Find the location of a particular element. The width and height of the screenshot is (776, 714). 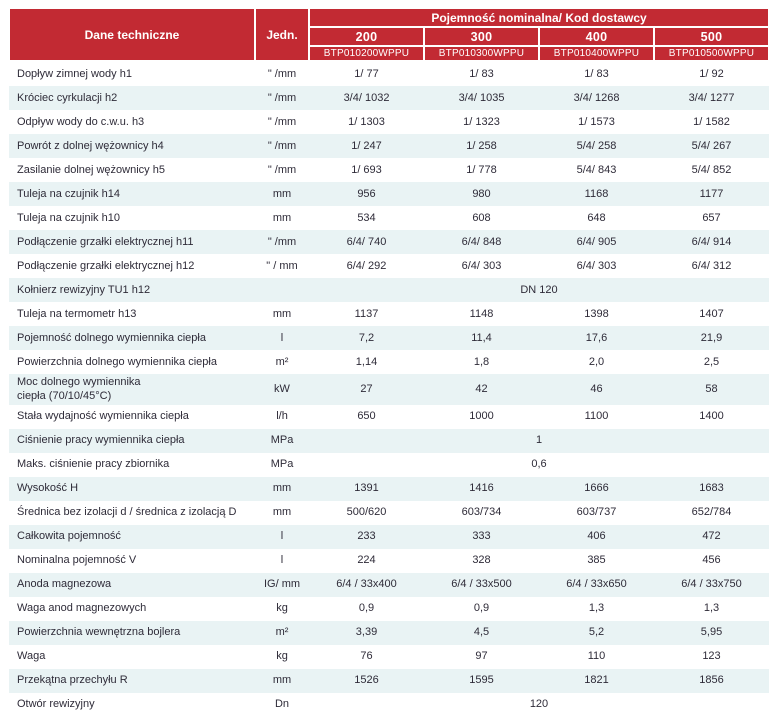

row-value: 3/4/ 1268 is located at coordinates (596, 97).